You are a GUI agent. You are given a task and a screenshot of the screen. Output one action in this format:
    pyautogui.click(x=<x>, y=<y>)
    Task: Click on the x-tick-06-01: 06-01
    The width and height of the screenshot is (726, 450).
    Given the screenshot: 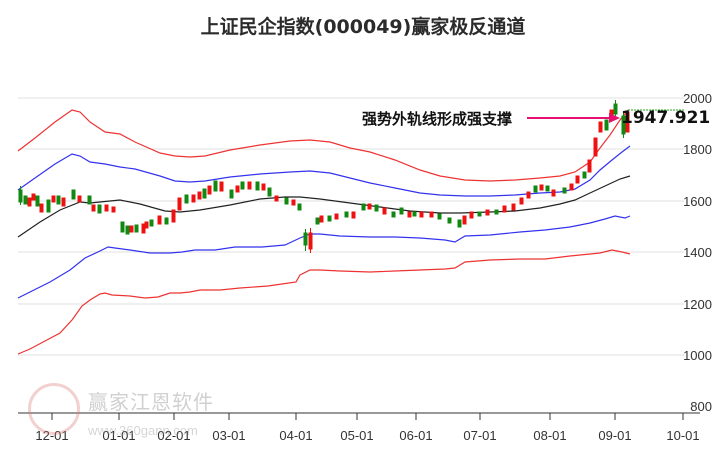 What is the action you would take?
    pyautogui.click(x=416, y=435)
    